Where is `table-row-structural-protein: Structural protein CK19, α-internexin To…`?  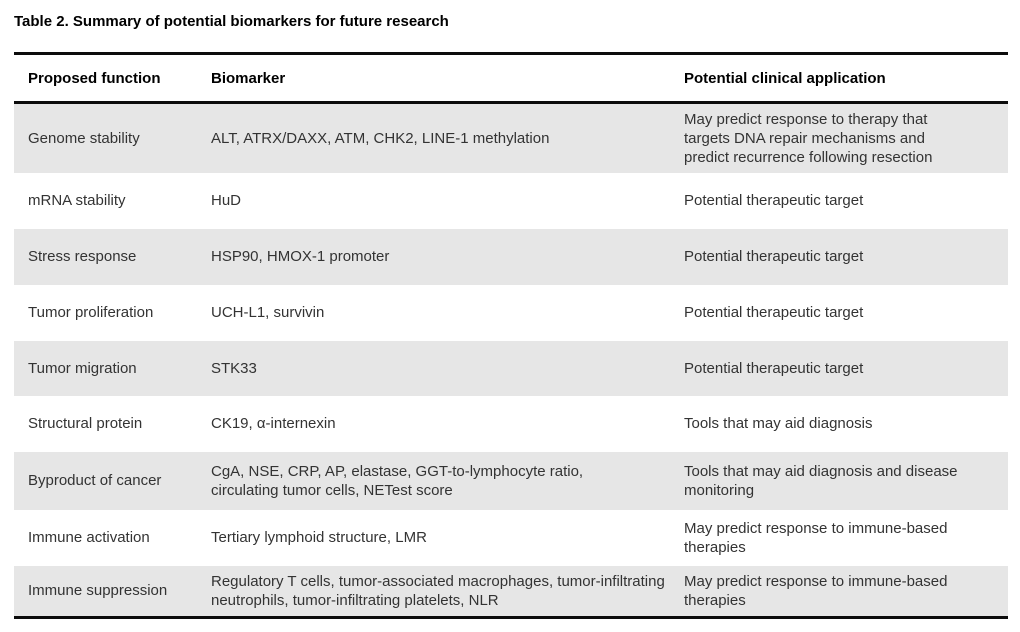 table-row-structural-protein: Structural protein CK19, α-internexin To… is located at coordinates (511, 423).